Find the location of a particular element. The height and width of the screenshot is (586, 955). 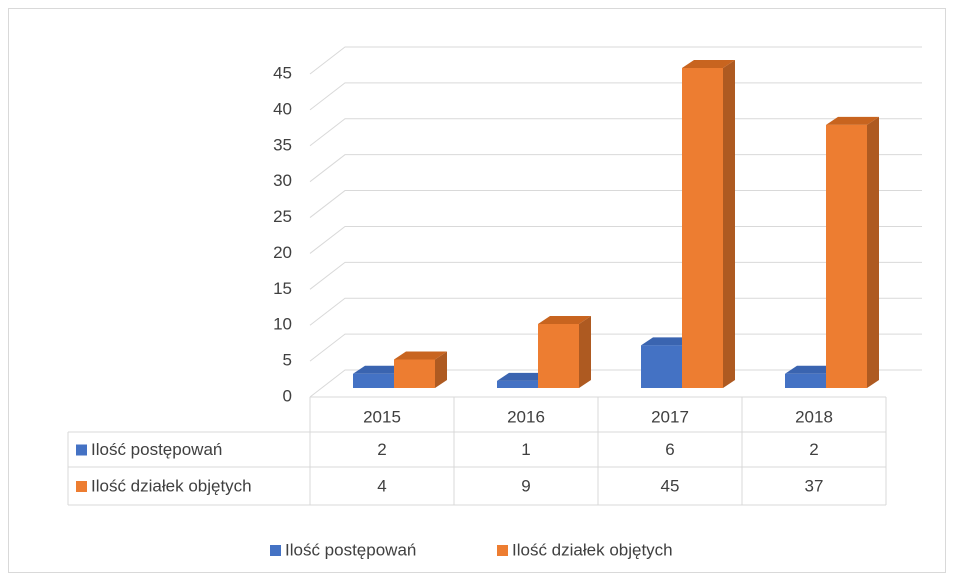

x-tick-label: 2016 is located at coordinates (526, 416).